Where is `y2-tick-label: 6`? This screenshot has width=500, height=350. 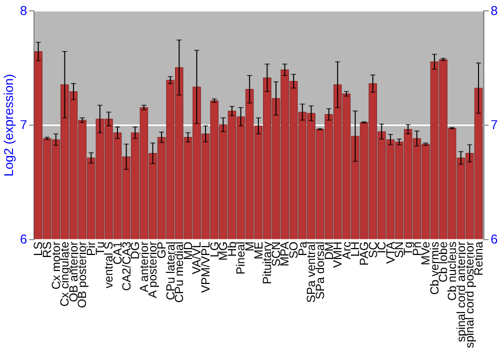 y2-tick-label: 6 is located at coordinates (494, 239).